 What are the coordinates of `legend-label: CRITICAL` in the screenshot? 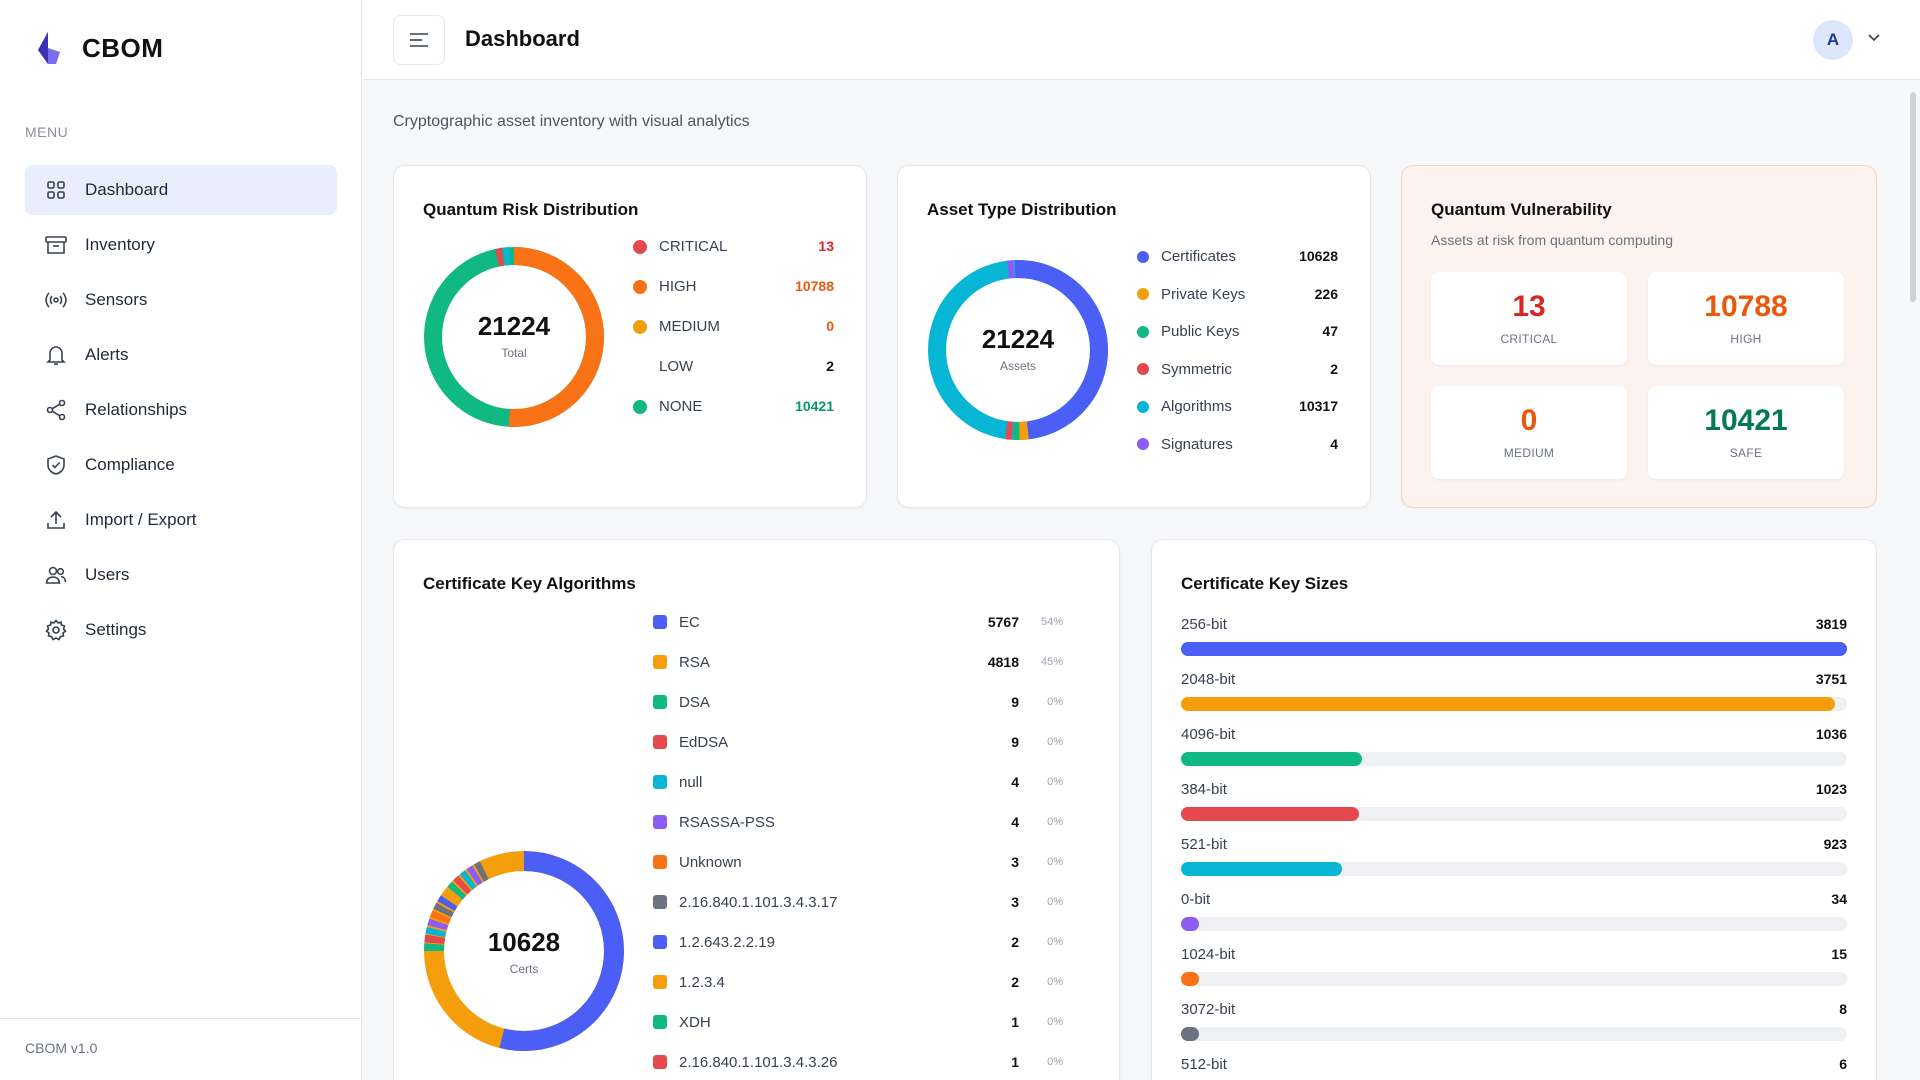 It's located at (693, 246).